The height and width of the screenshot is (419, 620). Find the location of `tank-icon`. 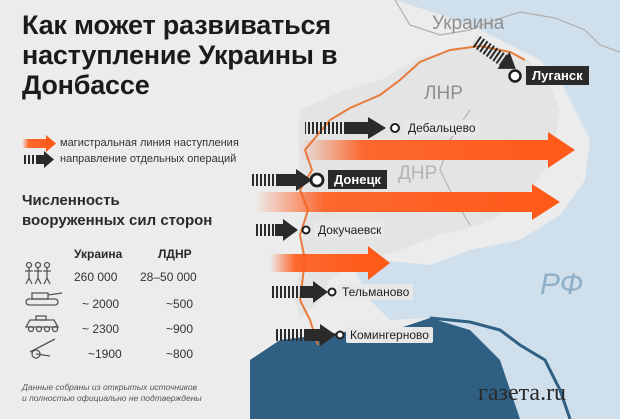

tank-icon is located at coordinates (44, 299).